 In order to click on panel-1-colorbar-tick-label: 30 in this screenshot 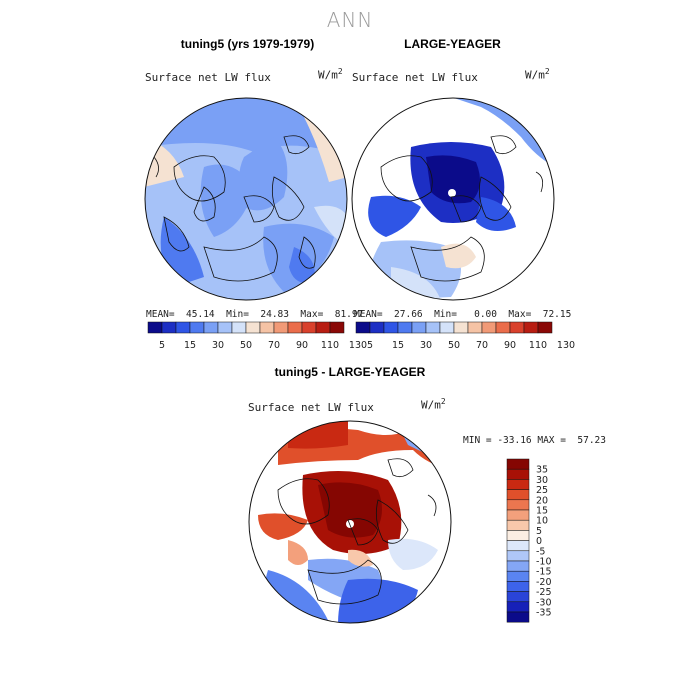, I will do `click(218, 345)`.